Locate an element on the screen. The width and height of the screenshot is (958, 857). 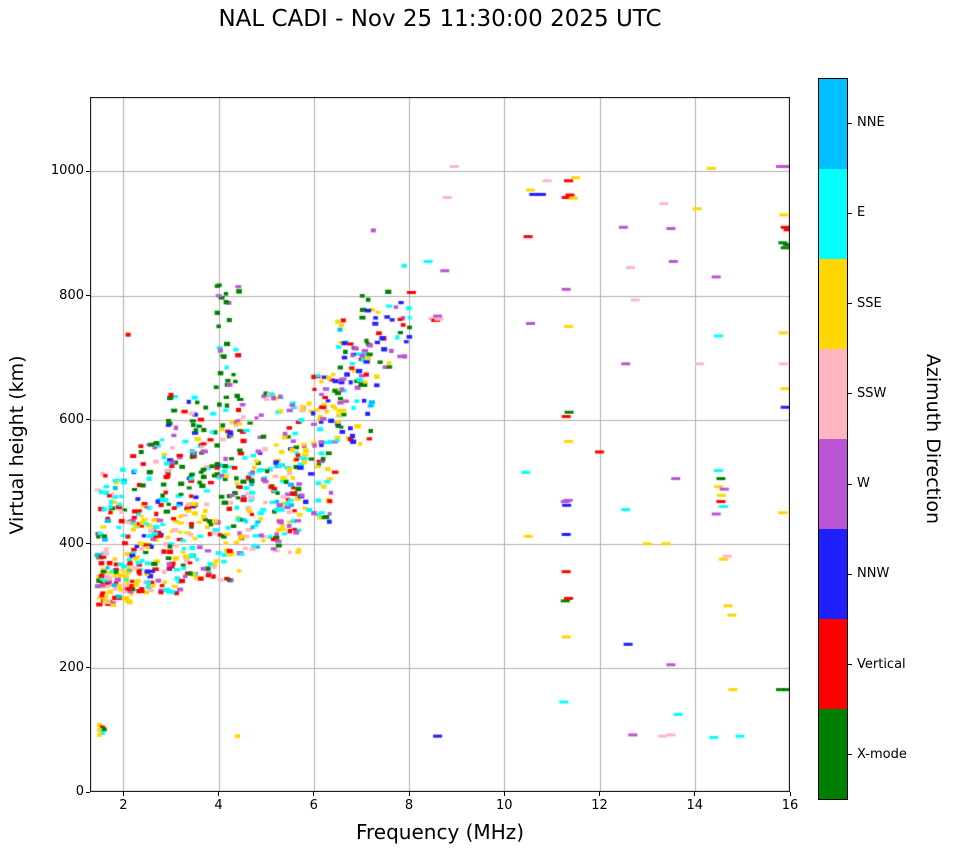
y-tick-label: 400 is located at coordinates (71, 543).